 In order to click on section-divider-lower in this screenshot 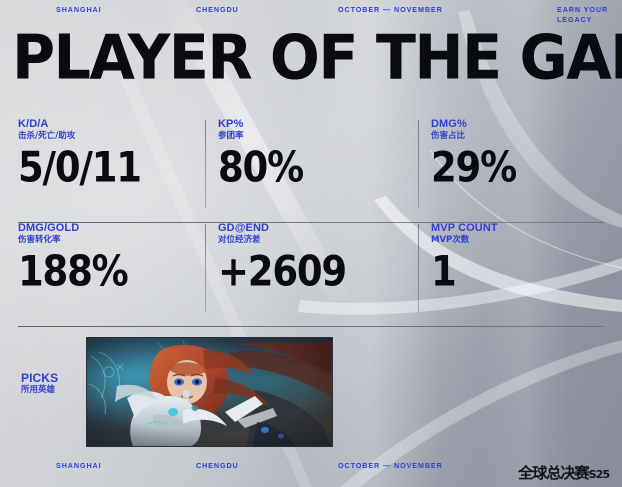, I will do `click(311, 326)`.